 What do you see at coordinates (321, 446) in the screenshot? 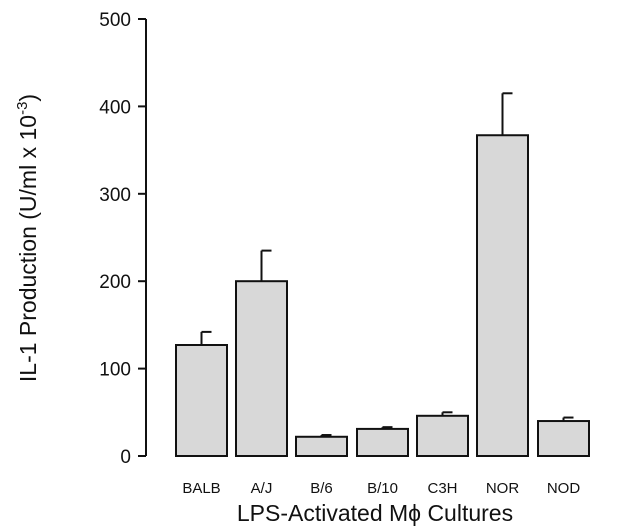
I see `bar-b6` at bounding box center [321, 446].